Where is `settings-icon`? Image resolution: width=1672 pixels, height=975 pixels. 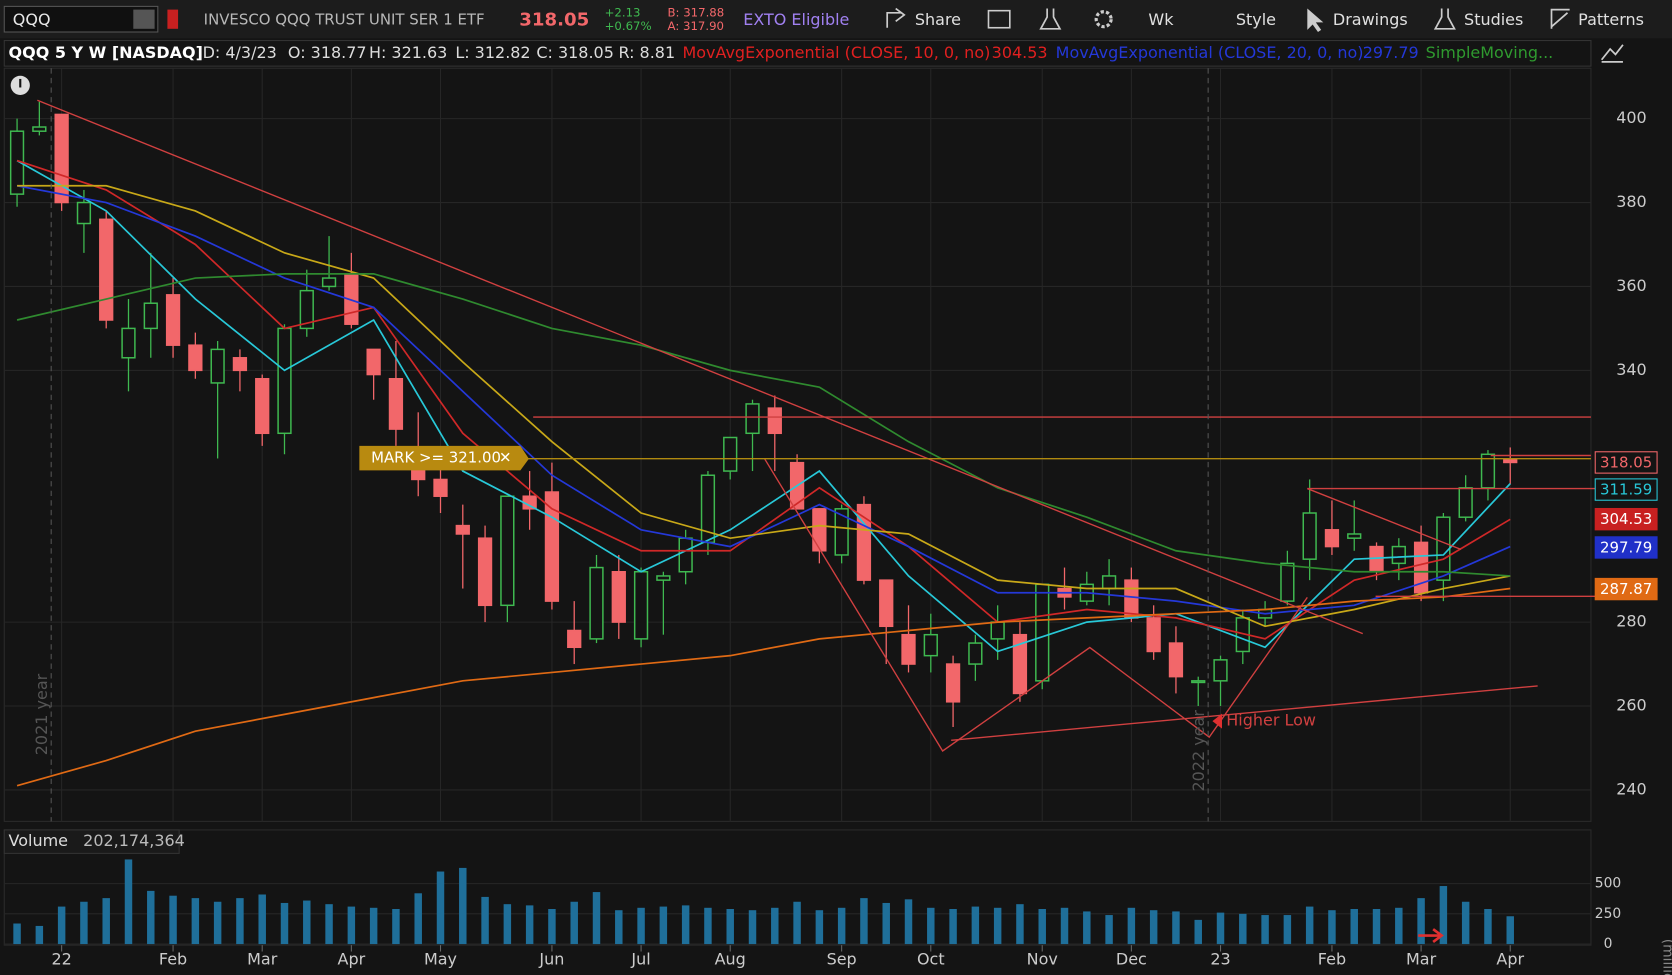 settings-icon is located at coordinates (1103, 19).